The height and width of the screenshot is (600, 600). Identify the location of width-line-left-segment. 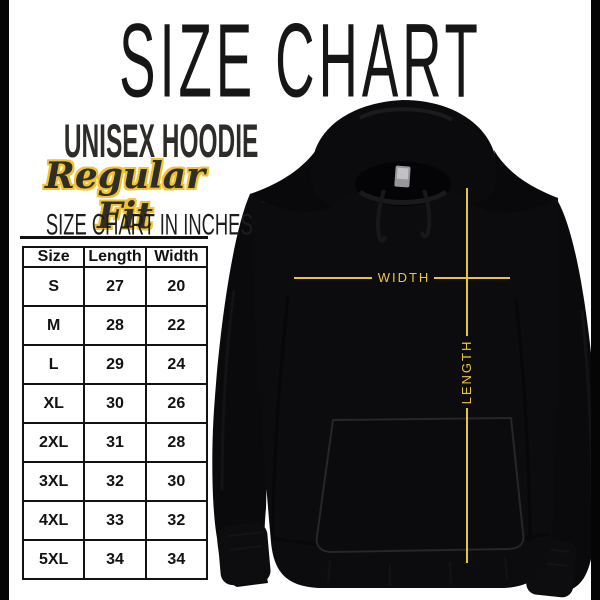
(333, 278).